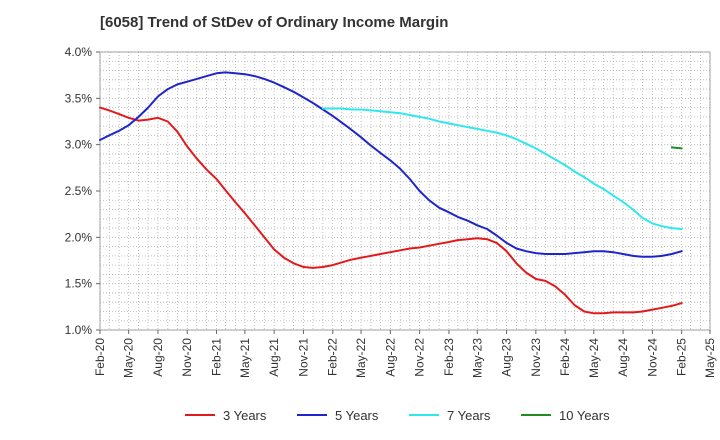 This screenshot has width=720, height=440. Describe the element at coordinates (502, 168) in the screenshot. I see `series-line-7-years` at that location.